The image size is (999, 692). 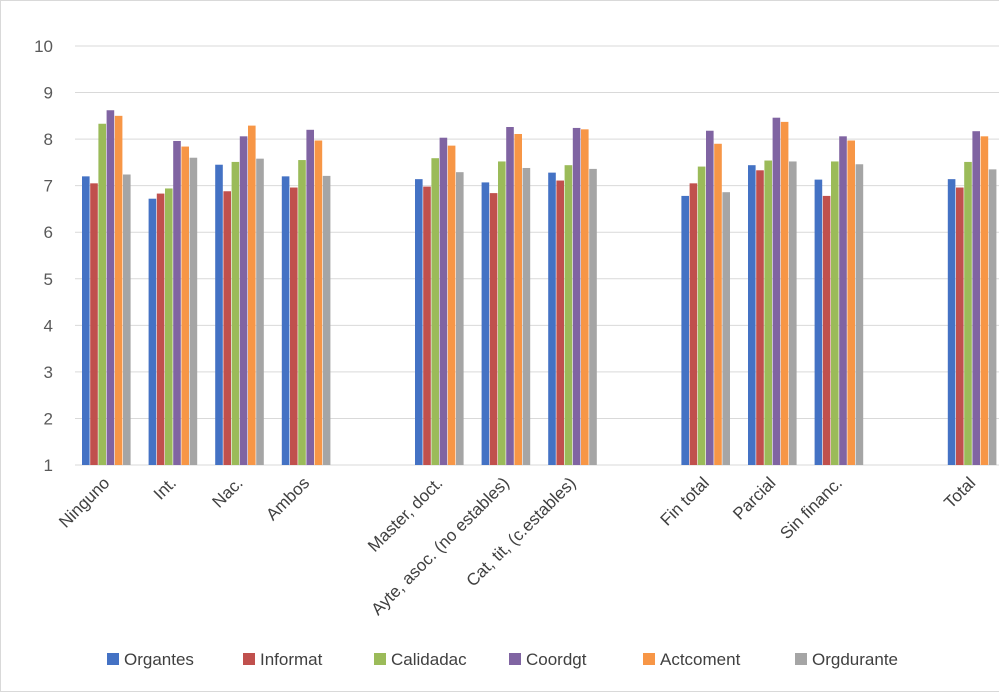 What do you see at coordinates (43, 46) in the screenshot?
I see `y-tick-label: 10` at bounding box center [43, 46].